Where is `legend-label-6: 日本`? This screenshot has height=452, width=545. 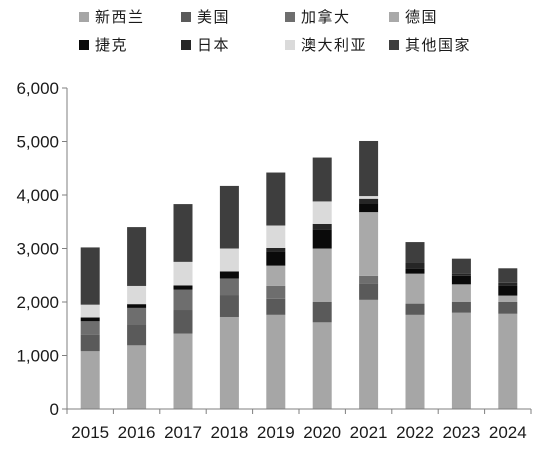 legend-label-6: 日本 is located at coordinates (213, 45).